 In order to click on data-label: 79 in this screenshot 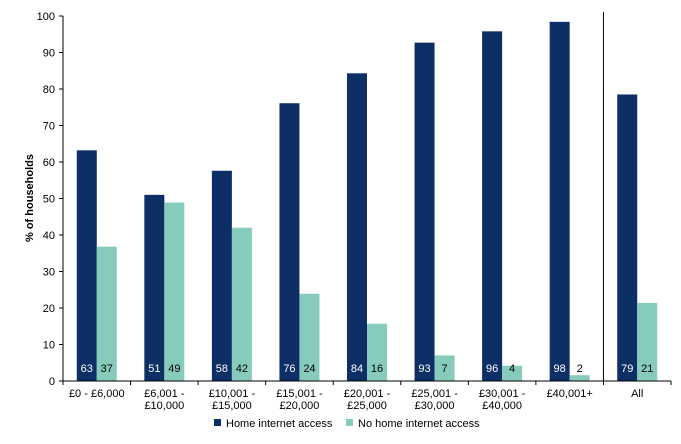, I will do `click(627, 369)`.